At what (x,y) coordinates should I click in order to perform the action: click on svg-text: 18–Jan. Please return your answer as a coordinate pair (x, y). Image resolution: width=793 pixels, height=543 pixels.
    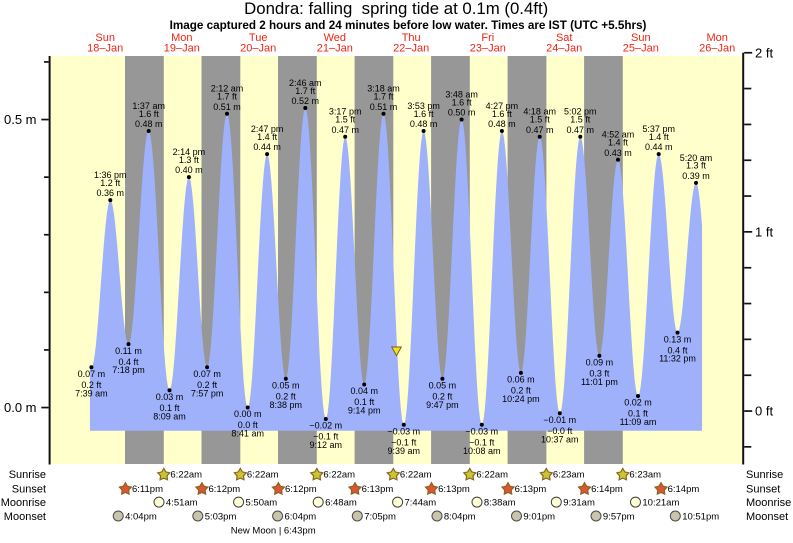
    Looking at the image, I should click on (105, 49).